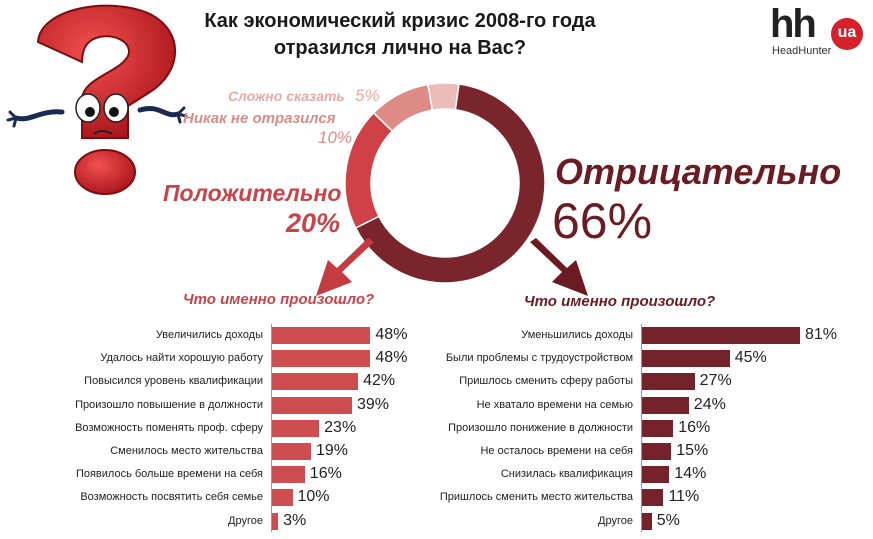 The height and width of the screenshot is (539, 873). Describe the element at coordinates (252, 193) in the screenshot. I see `slice-label-positive: Положительно` at that location.